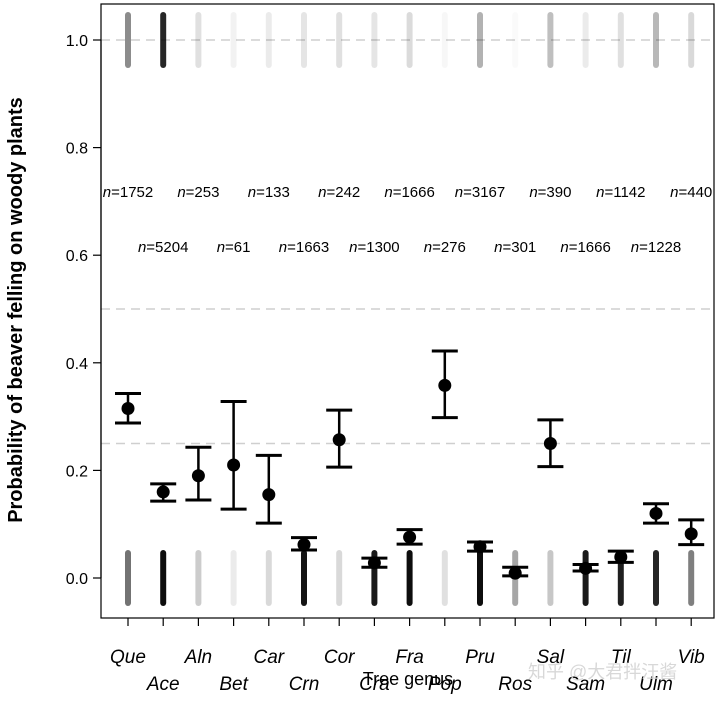 The image size is (720, 725). I want to click on y-tick-label: 0.8, so click(77, 149).